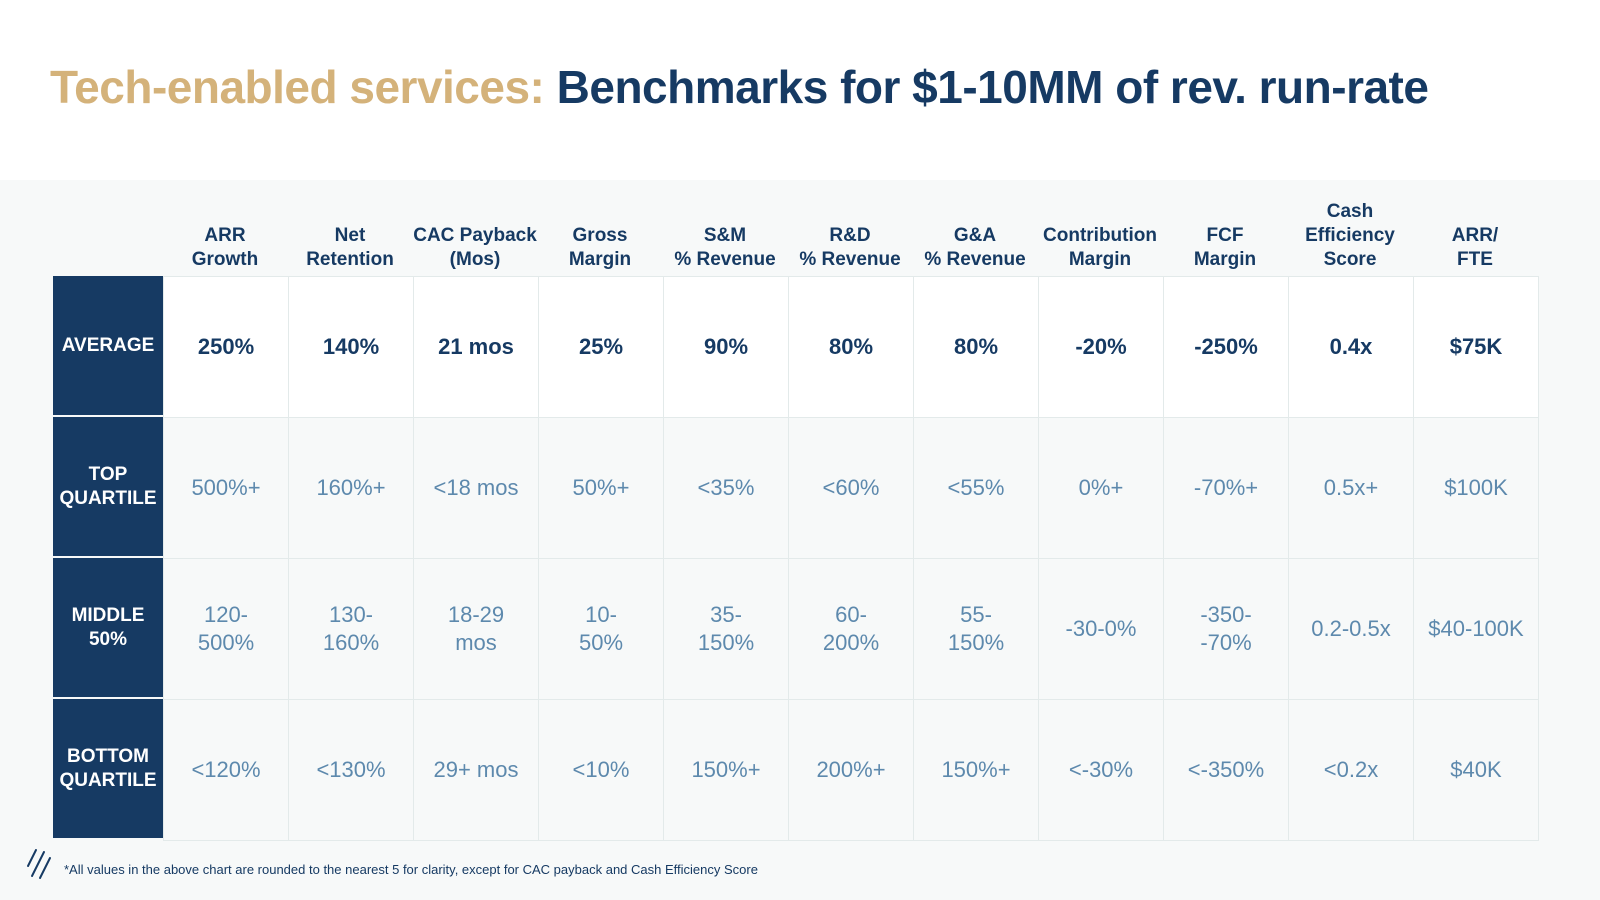 The width and height of the screenshot is (1600, 900). What do you see at coordinates (1351, 488) in the screenshot?
I see `table-cell: 0.5x+` at bounding box center [1351, 488].